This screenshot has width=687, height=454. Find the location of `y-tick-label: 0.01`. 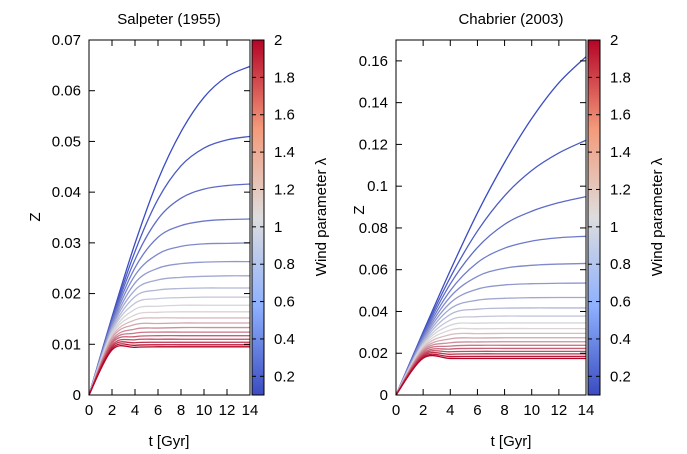

y-tick-label: 0.01 is located at coordinates (66, 344).